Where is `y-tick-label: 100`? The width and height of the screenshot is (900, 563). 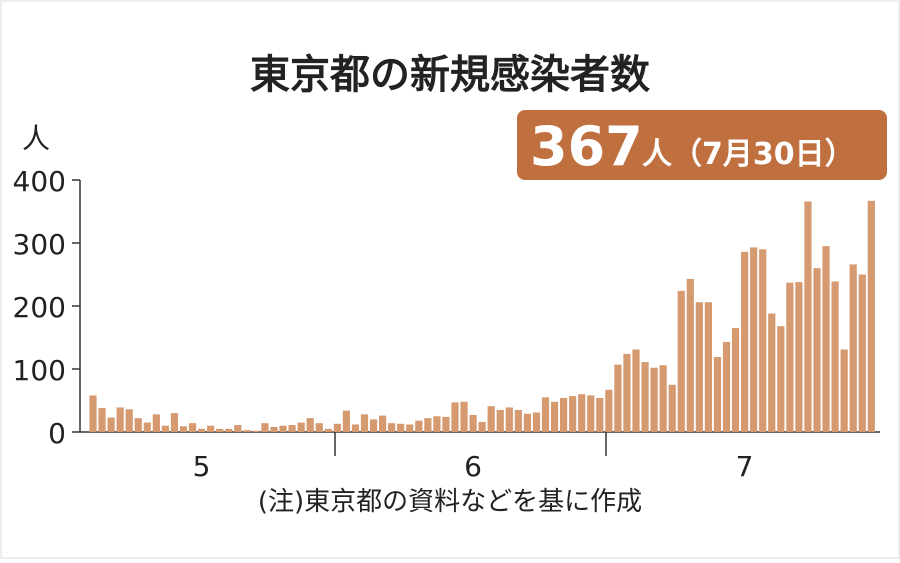 y-tick-label: 100 is located at coordinates (39, 370).